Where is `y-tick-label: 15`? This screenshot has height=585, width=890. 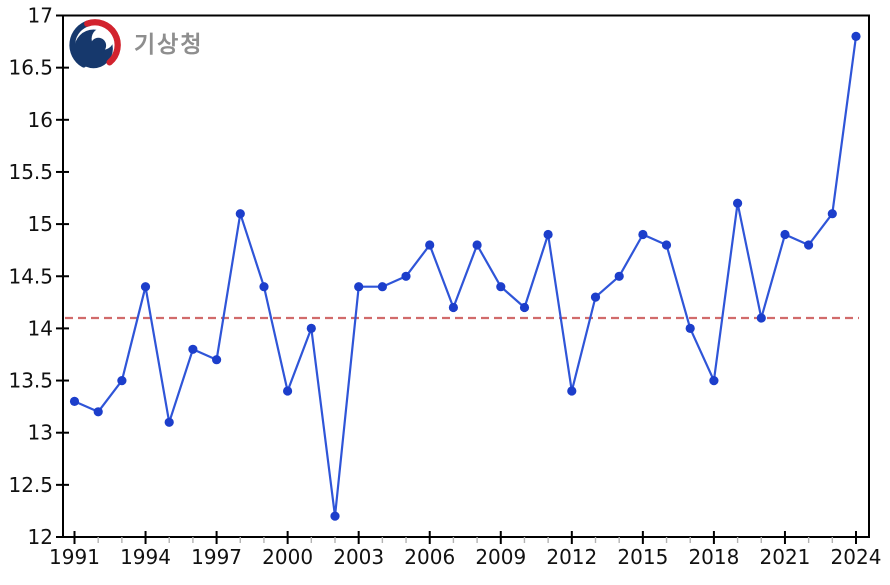 y-tick-label: 15 is located at coordinates (40, 224).